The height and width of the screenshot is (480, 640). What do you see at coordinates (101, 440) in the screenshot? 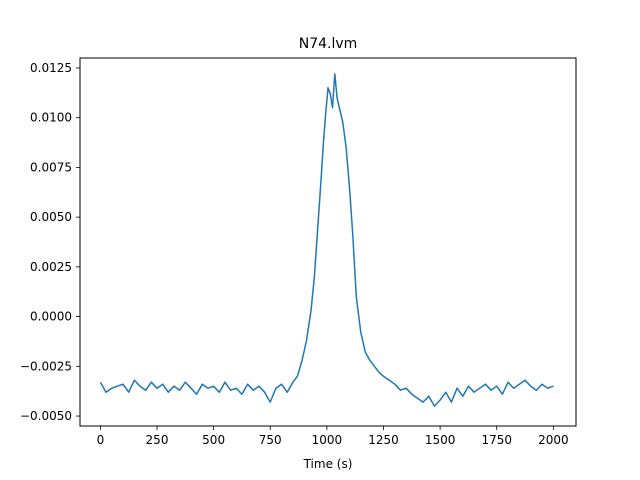
I see `x-tick-label: 0` at bounding box center [101, 440].